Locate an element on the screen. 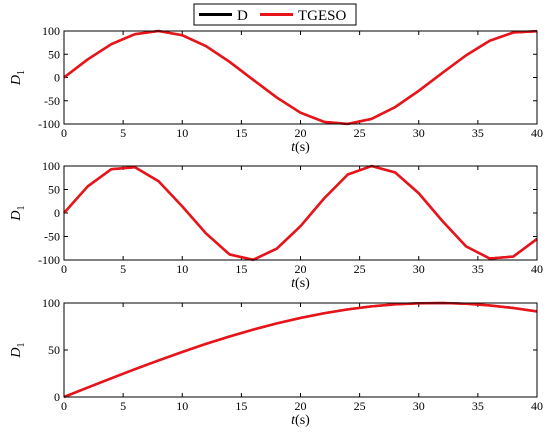 This screenshot has width=550, height=432. legend: D TGESO is located at coordinates (275, 14).